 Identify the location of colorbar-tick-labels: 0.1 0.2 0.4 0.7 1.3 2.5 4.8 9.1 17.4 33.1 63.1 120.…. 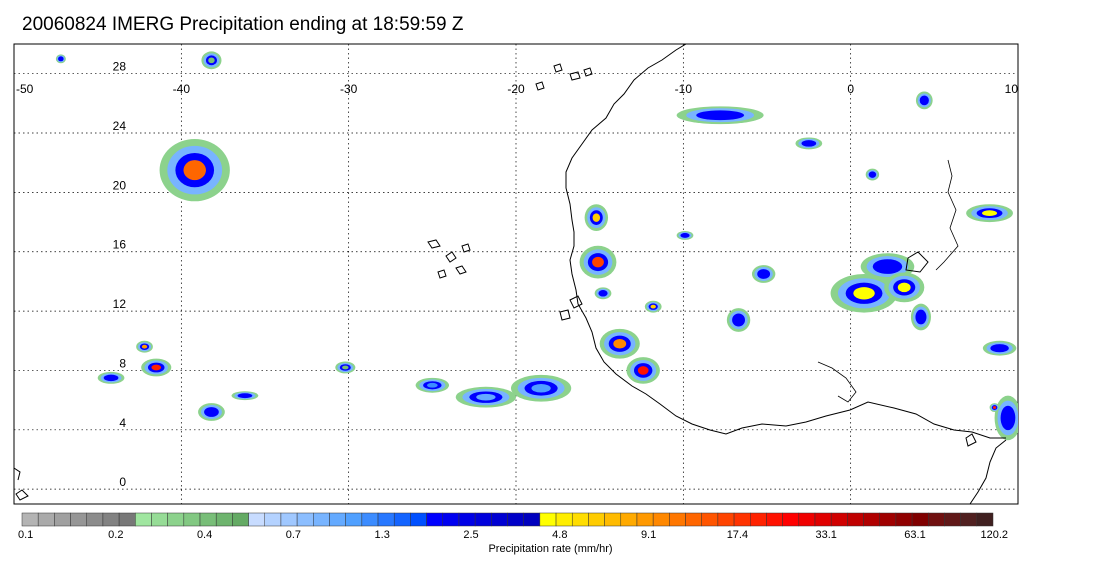
(513, 535).